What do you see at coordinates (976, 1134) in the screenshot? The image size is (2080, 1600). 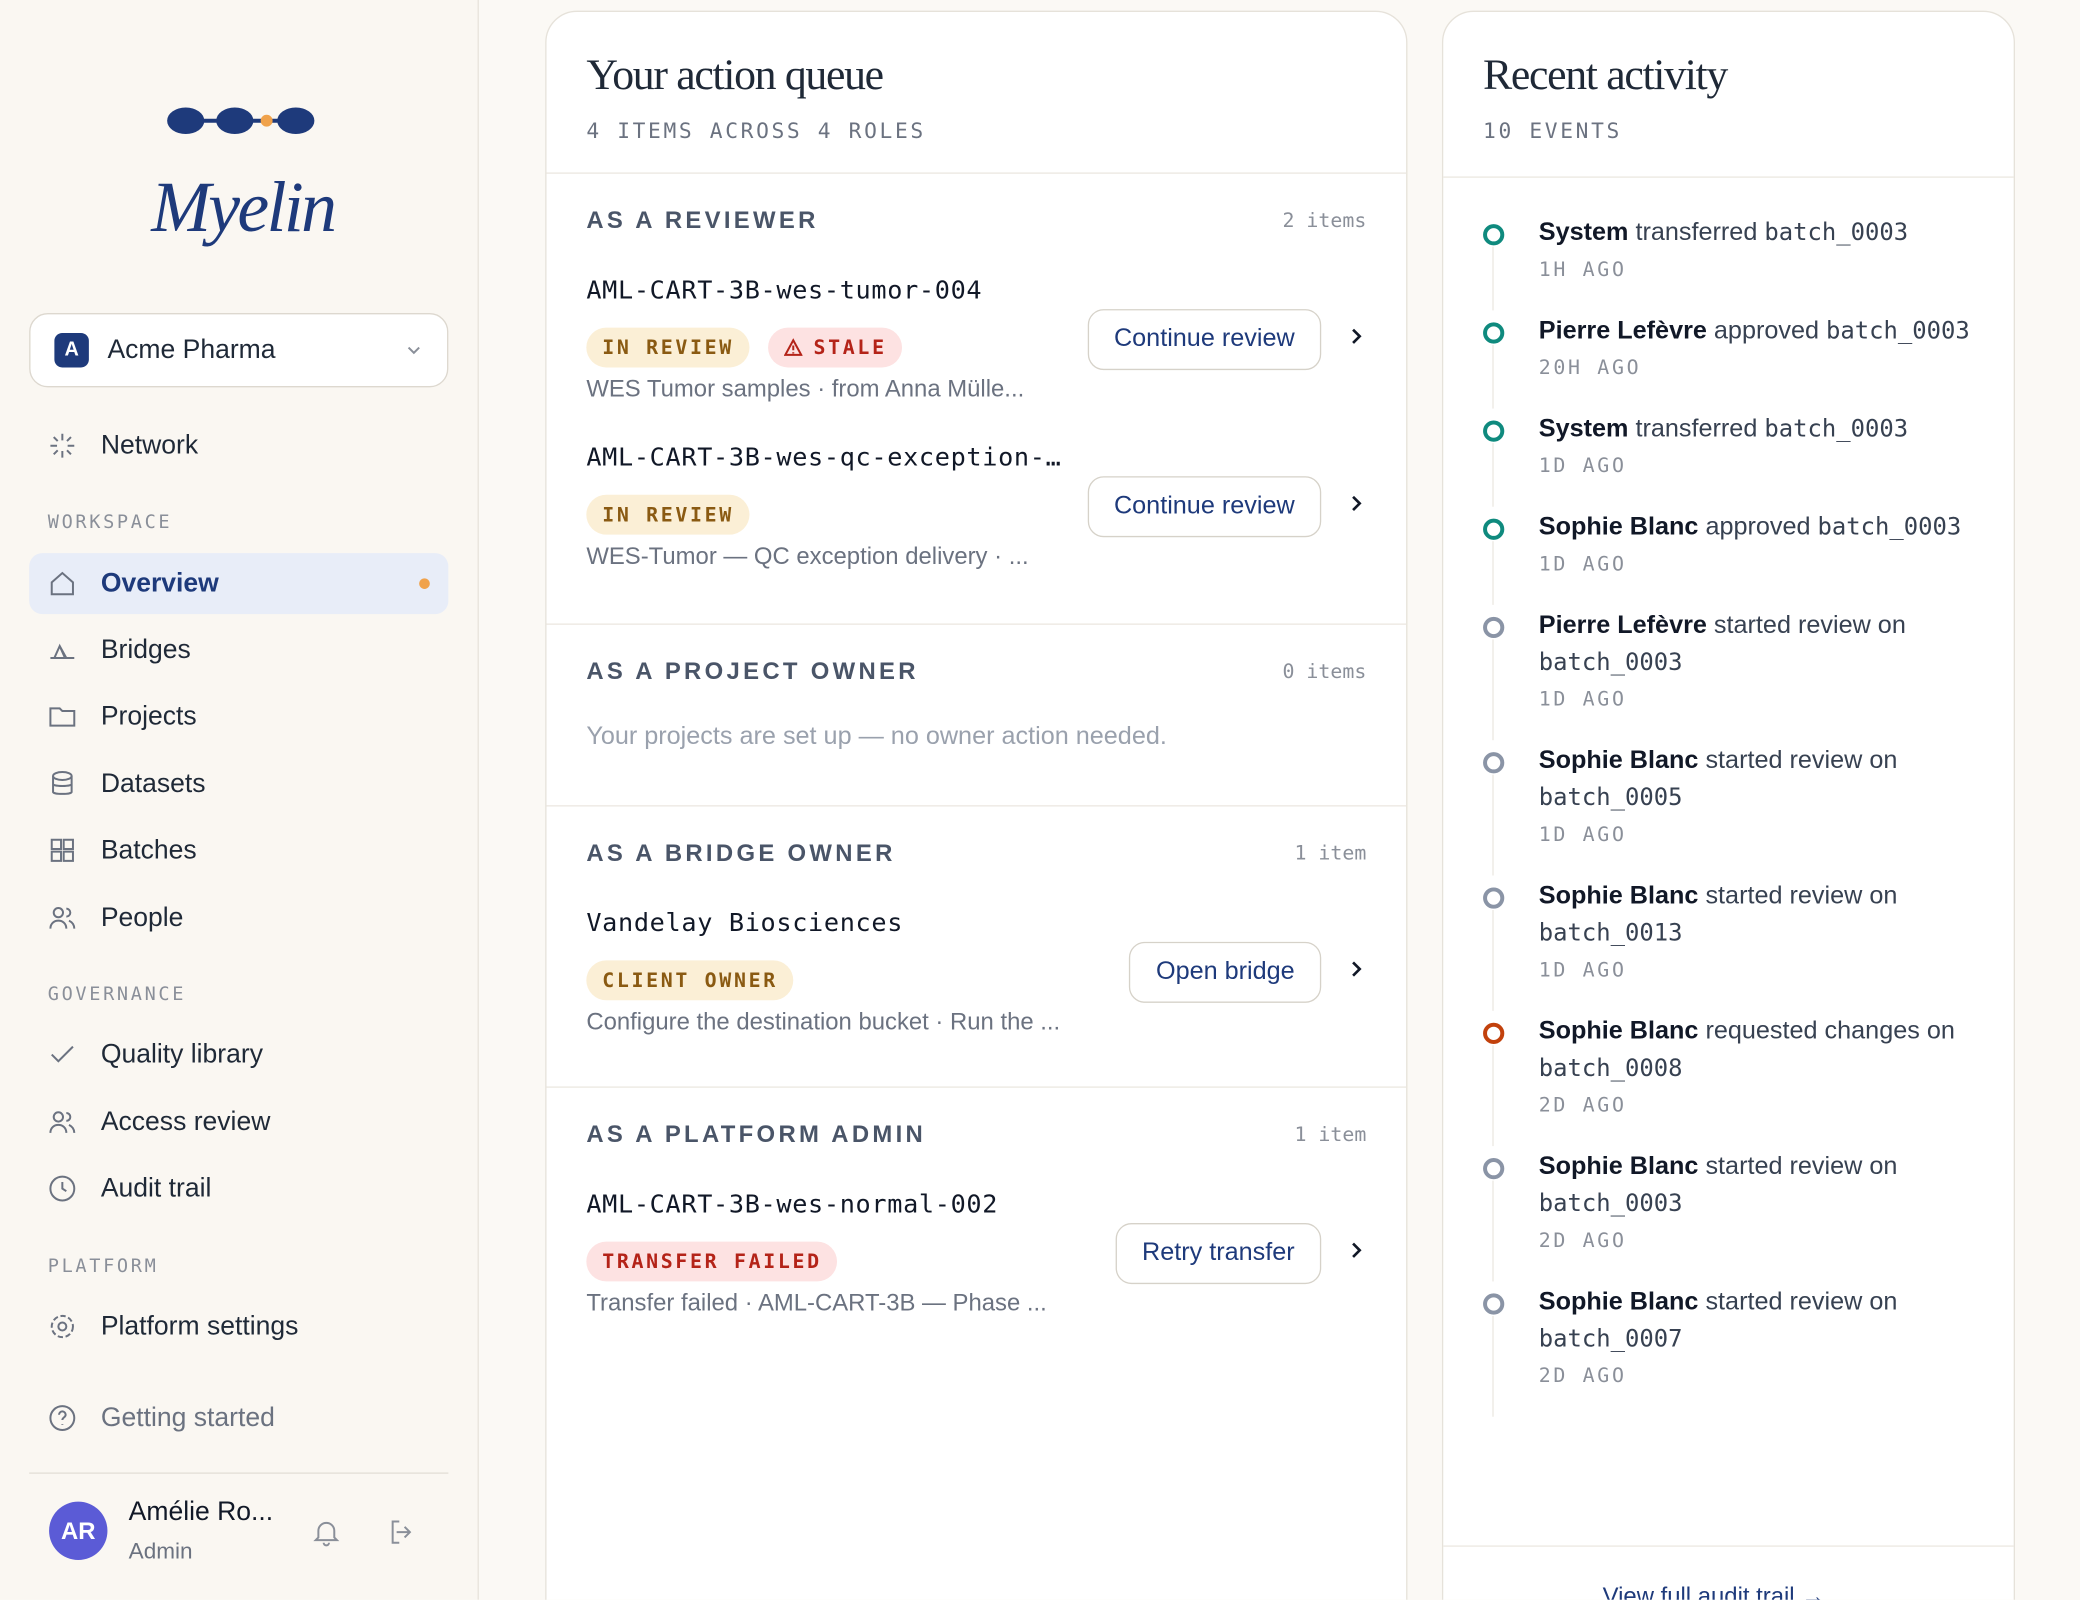 I see `section-header: AS A PLATFORM ADMIN 1 item` at bounding box center [976, 1134].